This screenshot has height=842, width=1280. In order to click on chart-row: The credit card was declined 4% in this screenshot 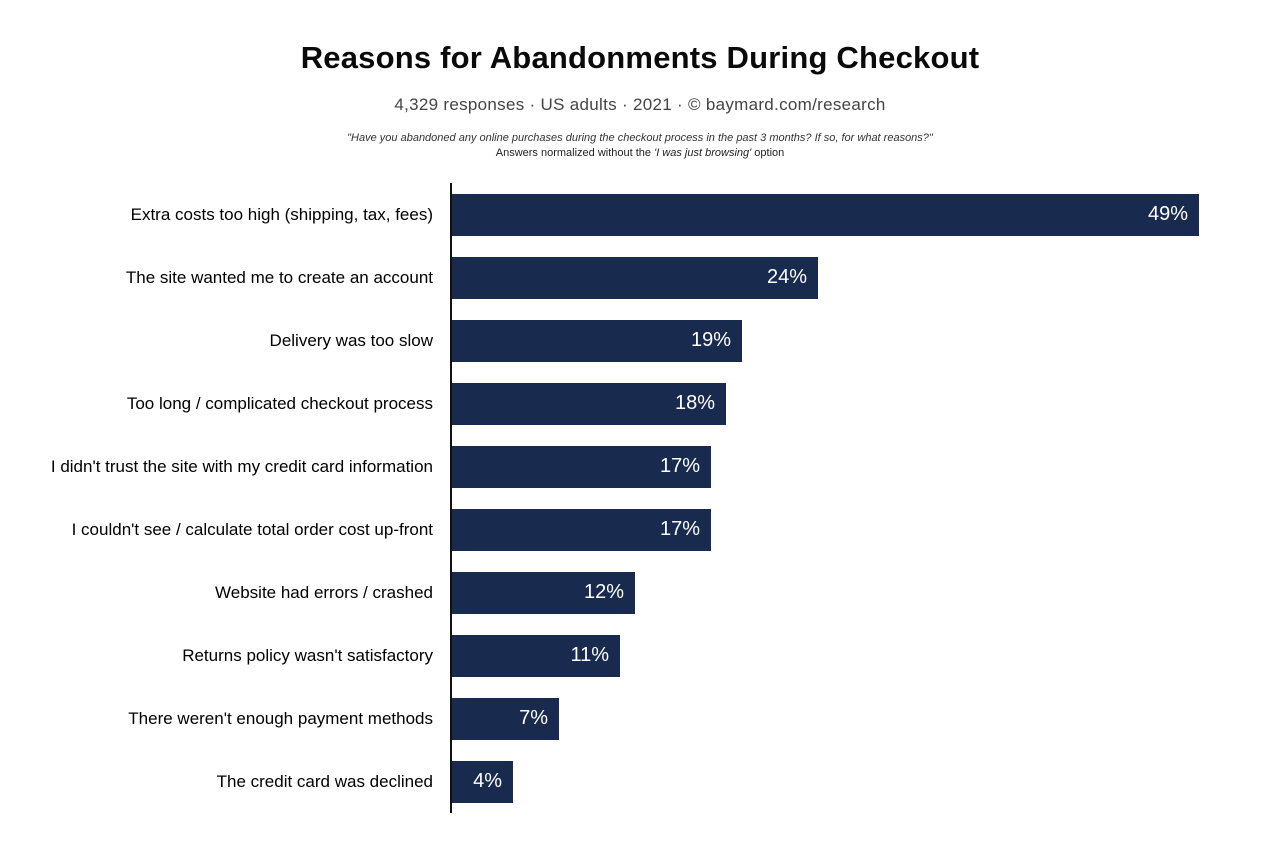, I will do `click(640, 781)`.